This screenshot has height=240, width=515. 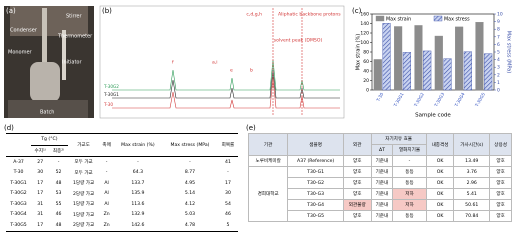 What do you see at coordinates (75, 37) in the screenshot?
I see `photo-label: Thermometer` at bounding box center [75, 37].